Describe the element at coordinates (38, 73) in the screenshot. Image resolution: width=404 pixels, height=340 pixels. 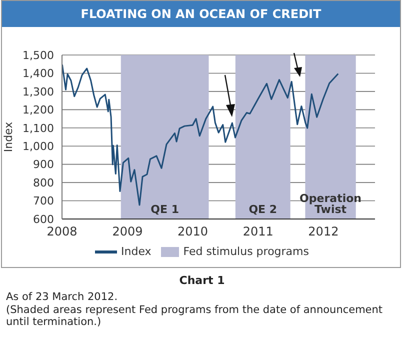
I see `y-tick-label: 1,400` at that location.